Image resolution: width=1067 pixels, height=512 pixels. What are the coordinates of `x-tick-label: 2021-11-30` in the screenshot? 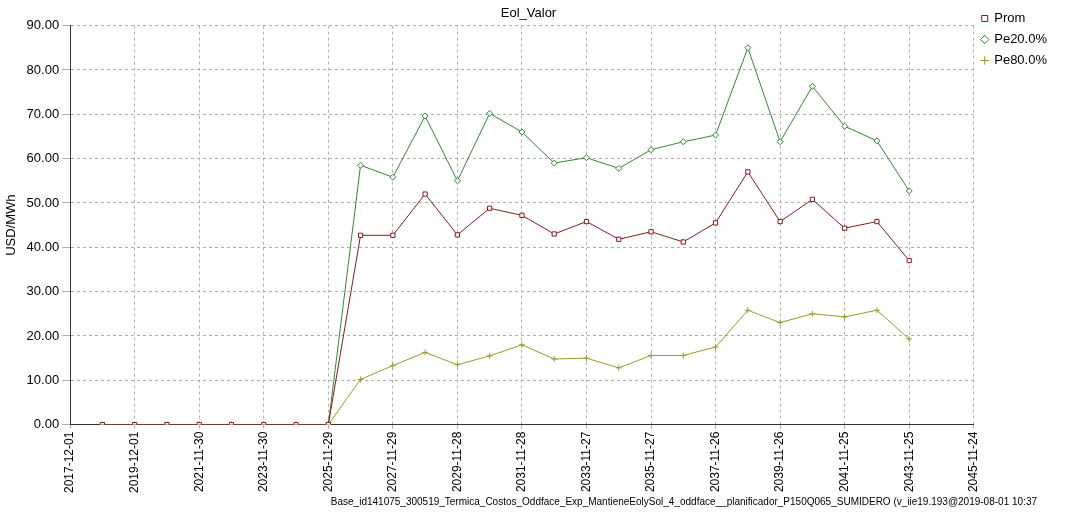 It's located at (198, 462).